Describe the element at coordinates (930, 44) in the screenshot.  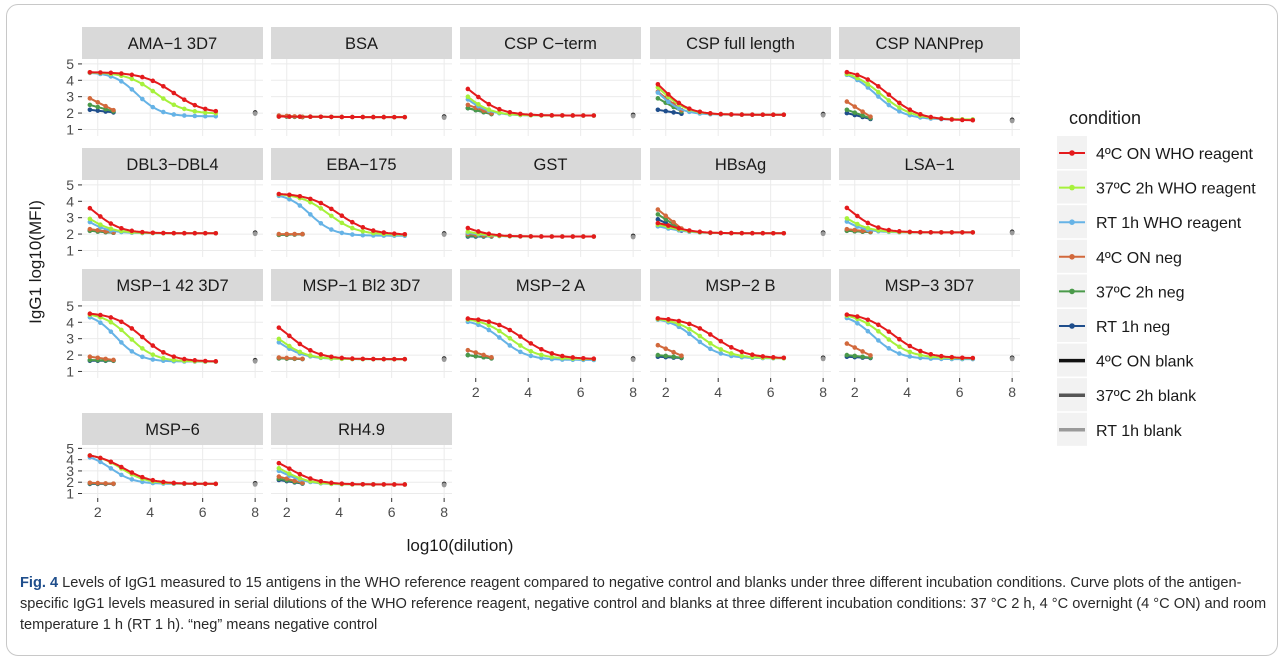
I see `facet-strip-title: CSP NANPrep` at that location.